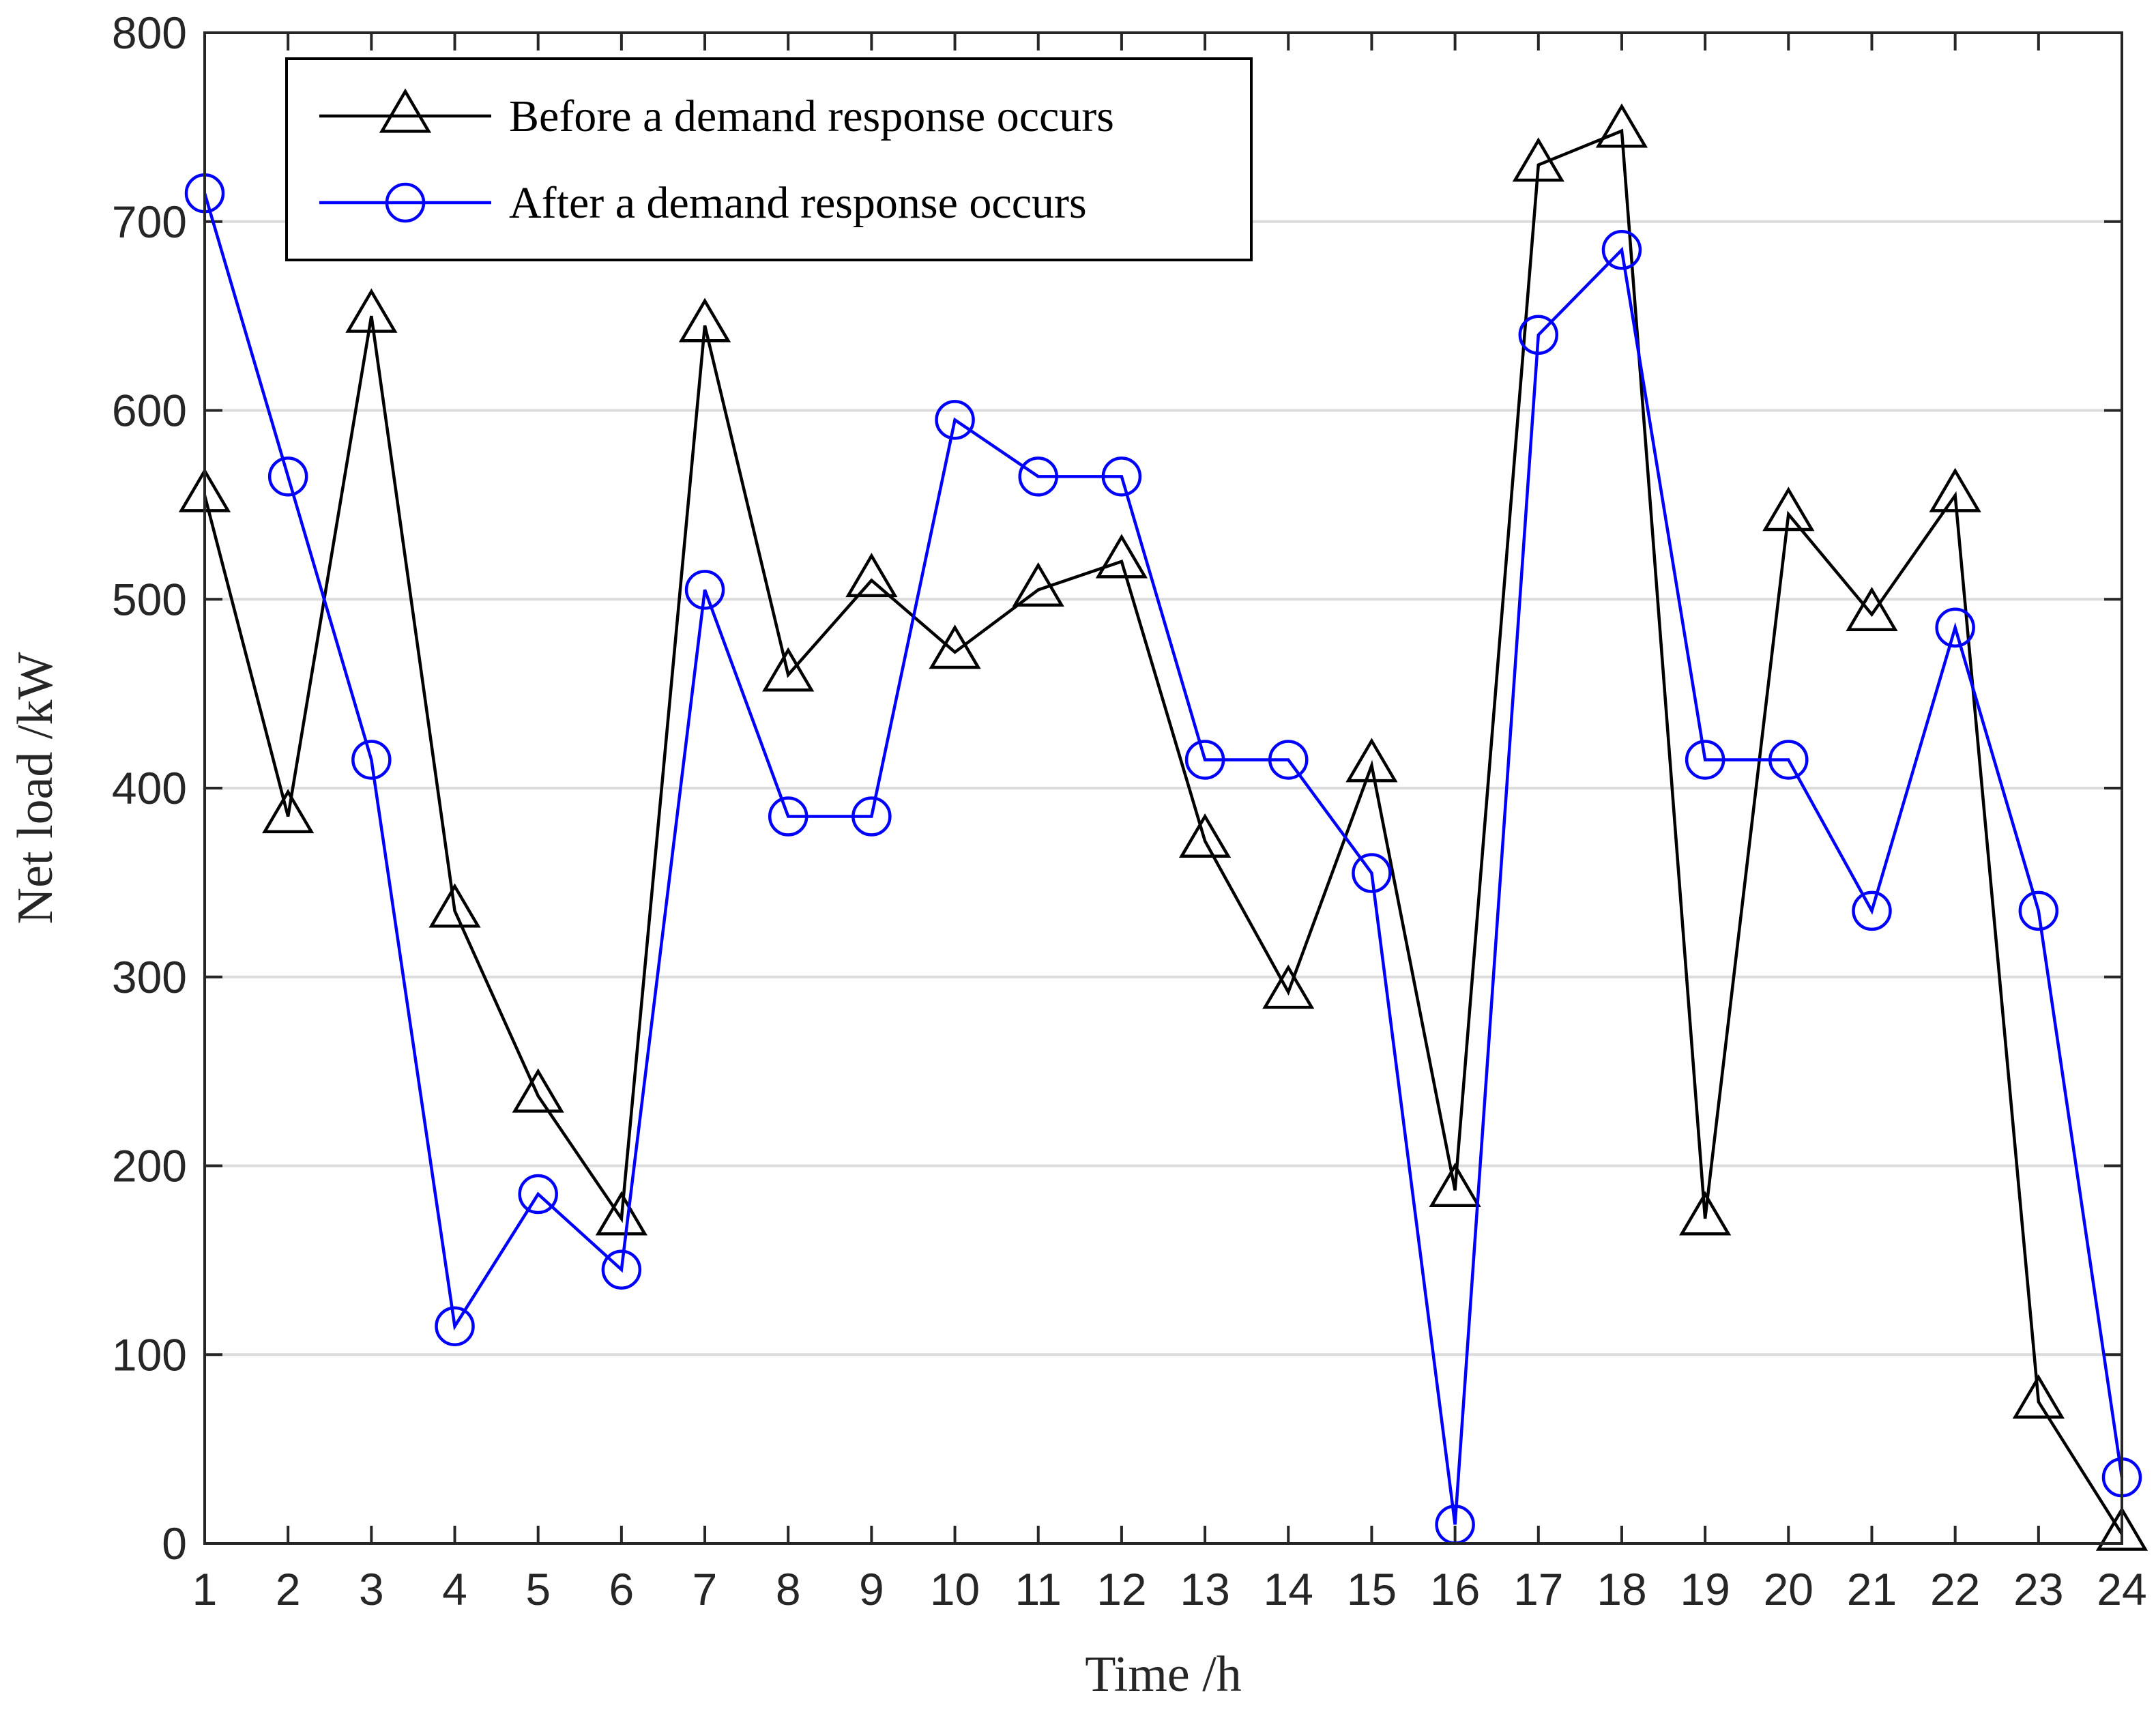 The image size is (2156, 1712). What do you see at coordinates (1163, 1674) in the screenshot?
I see `x-axis-title: Time /h` at bounding box center [1163, 1674].